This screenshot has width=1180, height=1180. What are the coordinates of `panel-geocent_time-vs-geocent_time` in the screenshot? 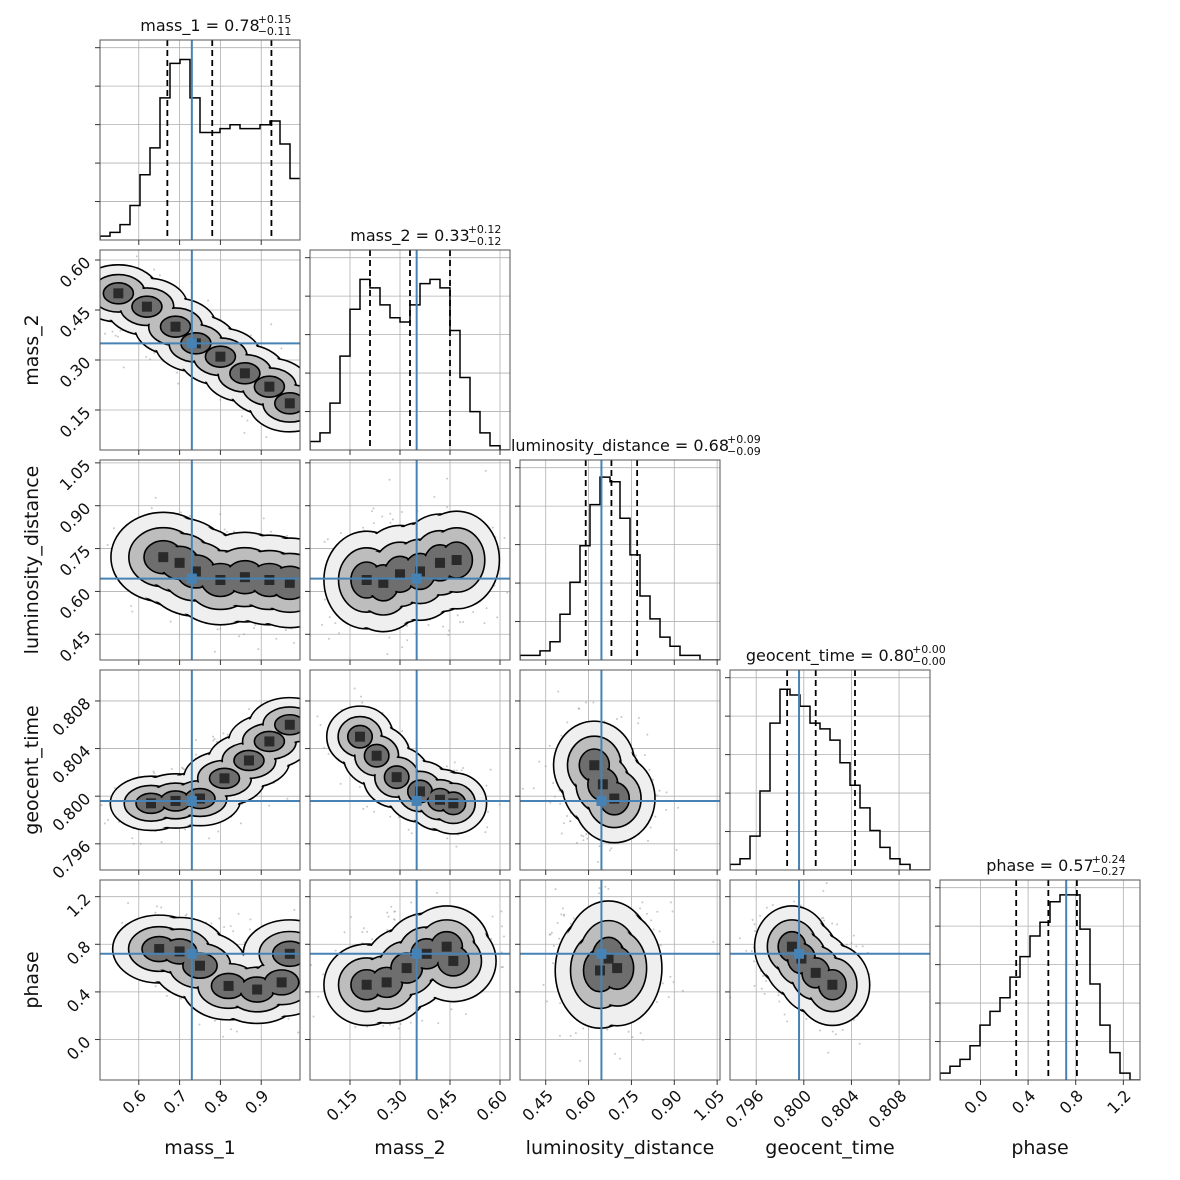 It's located at (828, 772).